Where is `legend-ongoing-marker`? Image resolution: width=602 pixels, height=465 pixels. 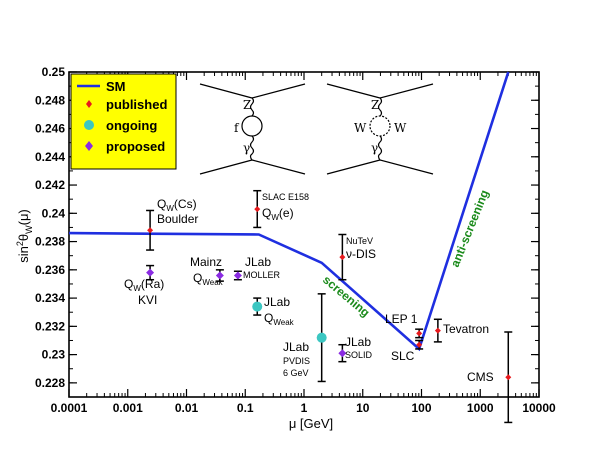 legend-ongoing-marker is located at coordinates (89, 125).